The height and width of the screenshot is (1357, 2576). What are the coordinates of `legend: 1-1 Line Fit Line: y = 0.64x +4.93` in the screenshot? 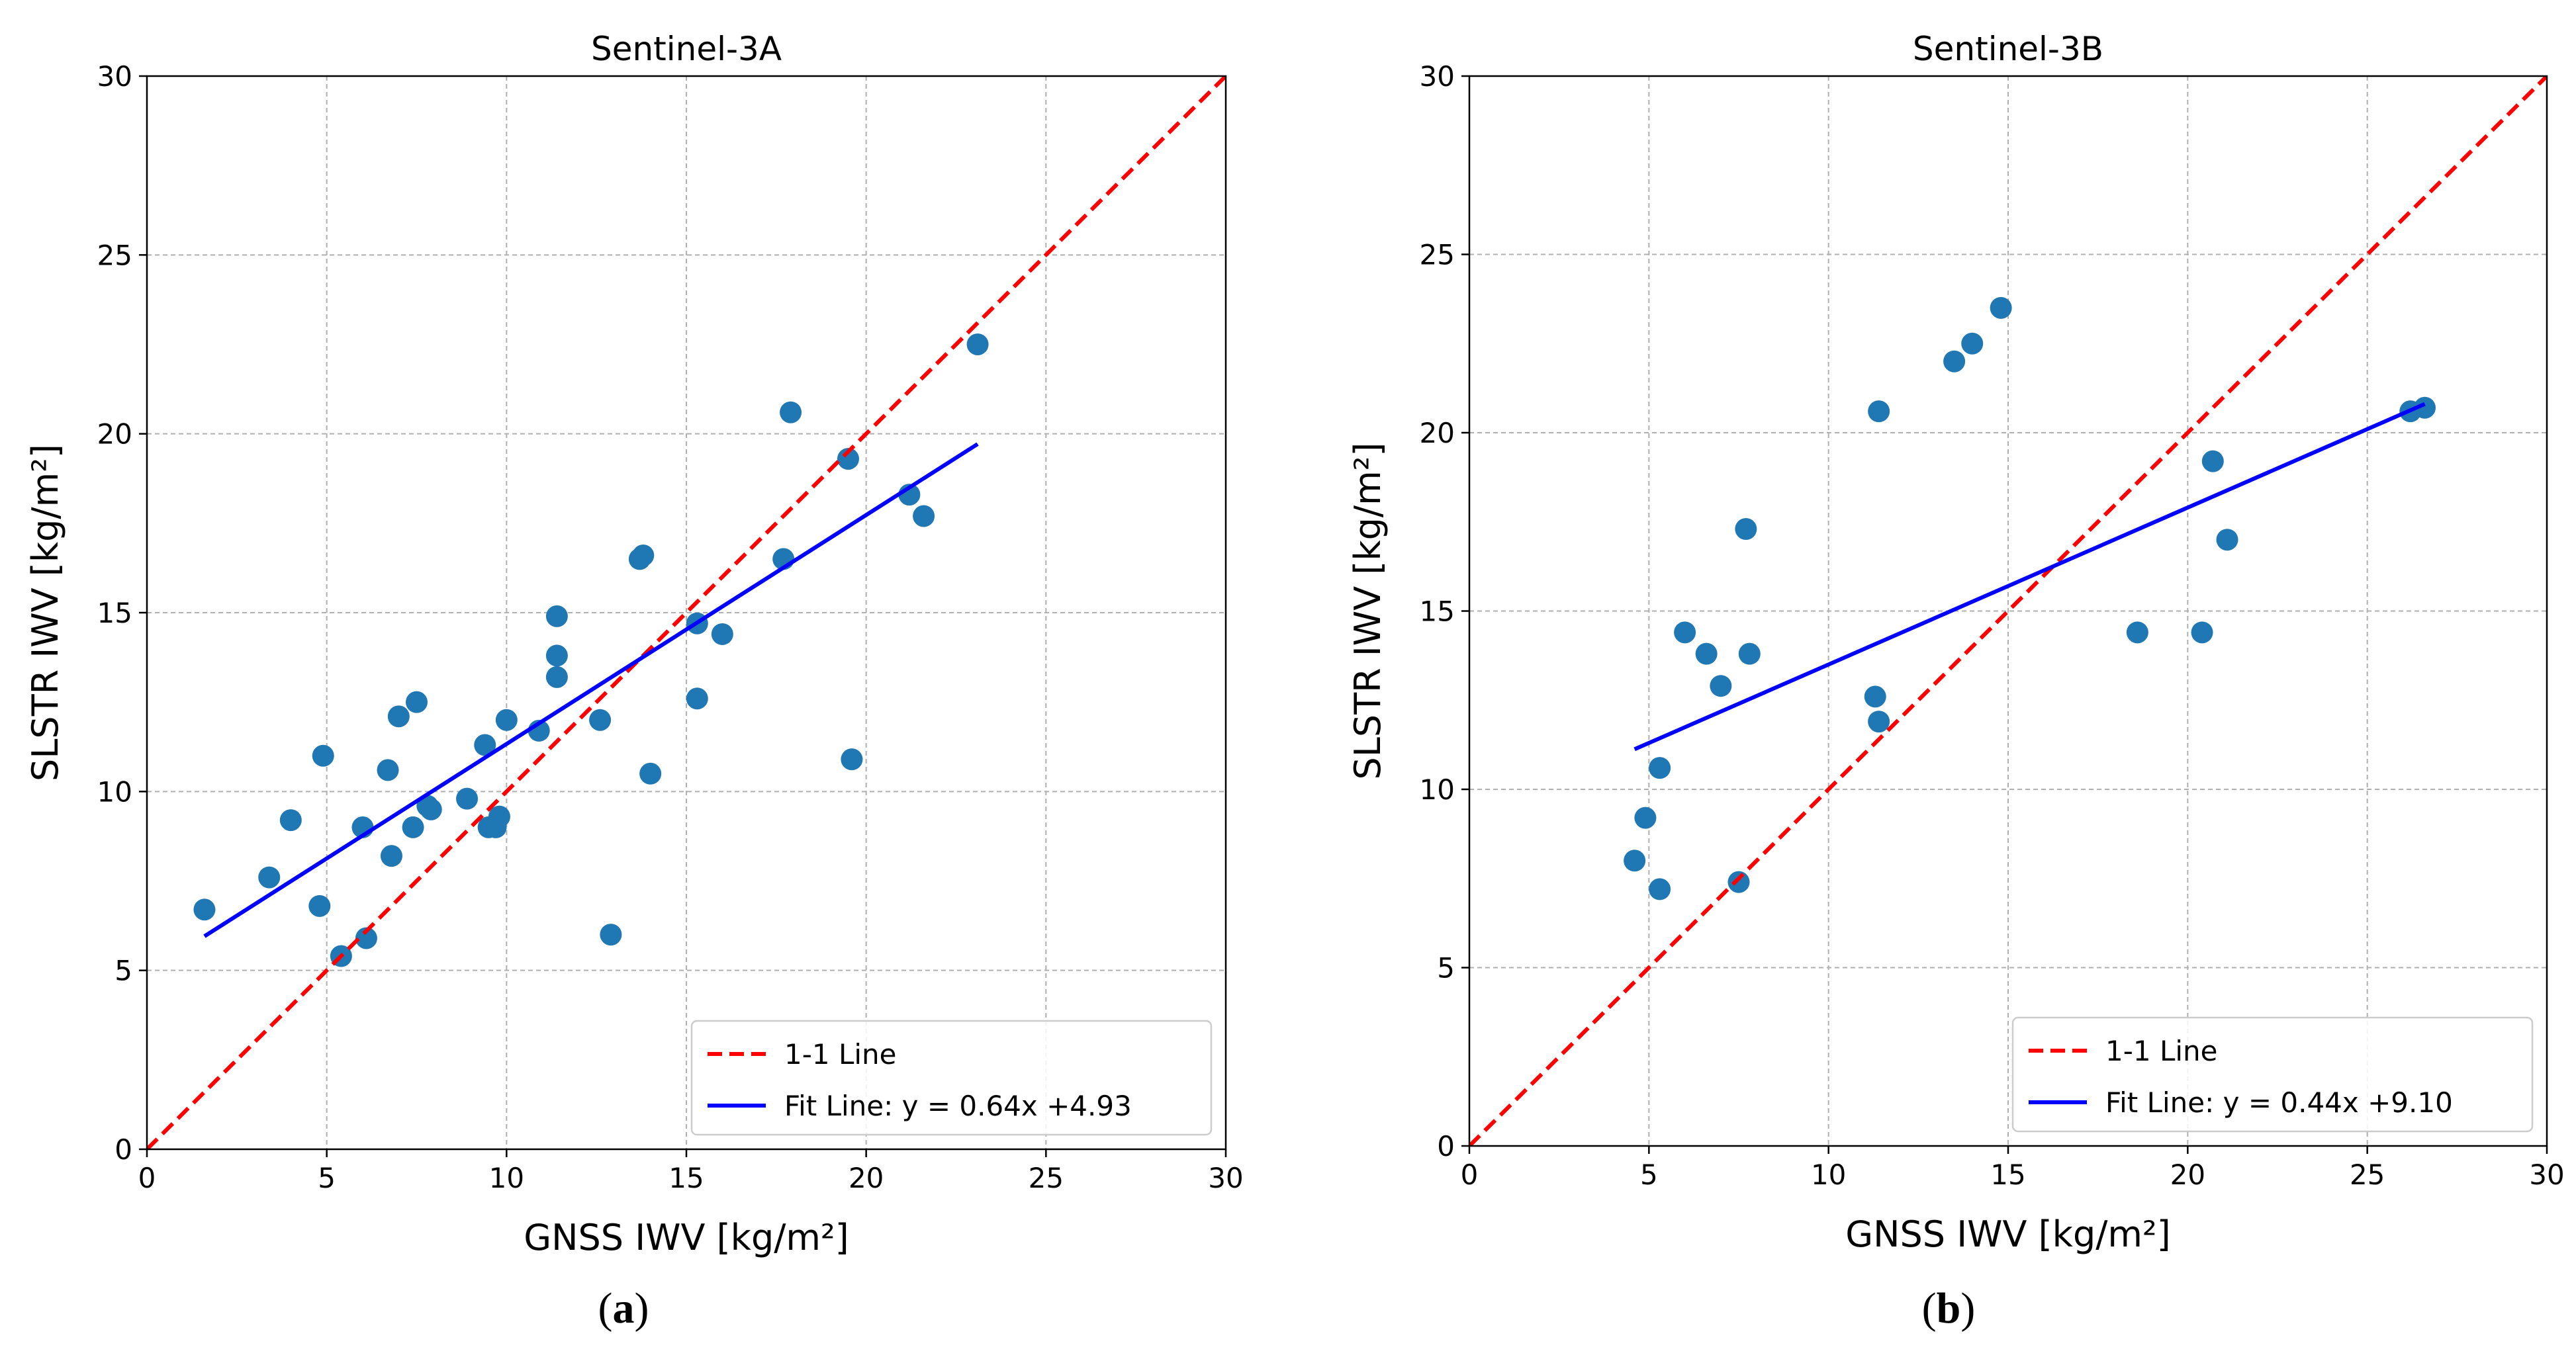 It's located at (952, 1078).